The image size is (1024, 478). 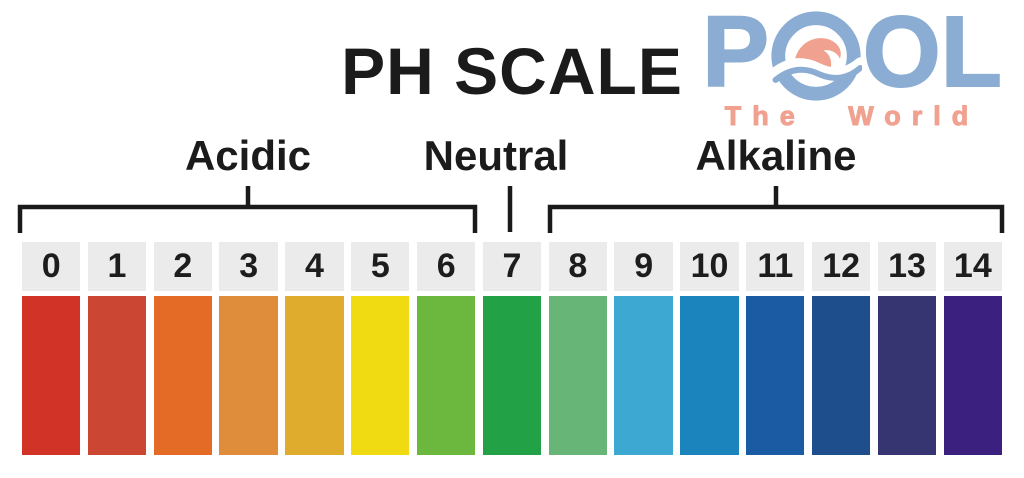 What do you see at coordinates (907, 266) in the screenshot?
I see `ph-value-label: 13` at bounding box center [907, 266].